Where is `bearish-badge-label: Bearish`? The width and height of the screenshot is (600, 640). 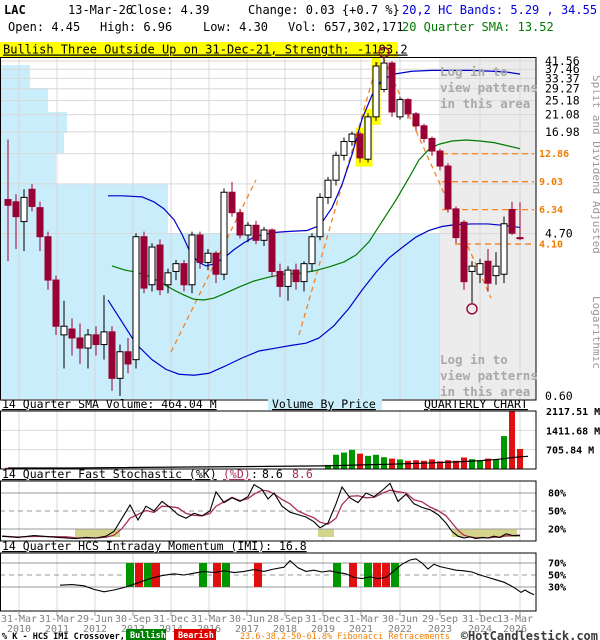
bearish-badge-label: Bearish is located at coordinates (196, 635).